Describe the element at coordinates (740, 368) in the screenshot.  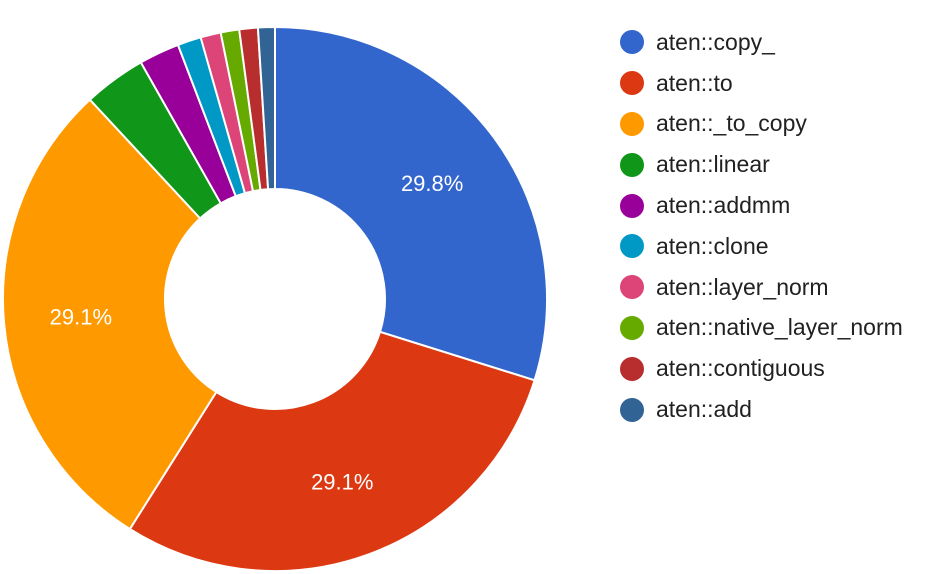
I see `legend-label: aten::contiguous` at that location.